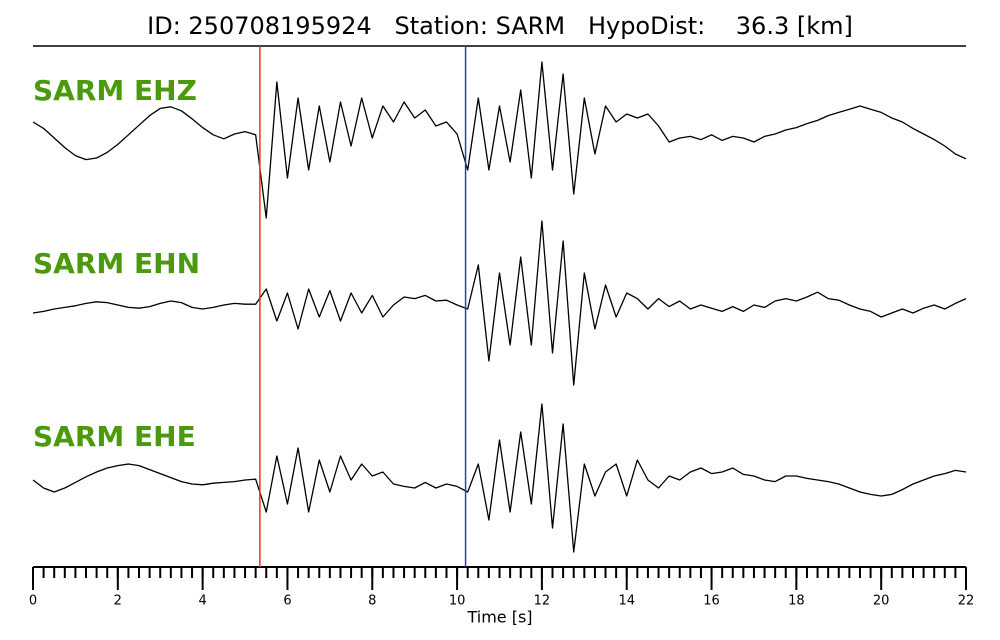 This screenshot has width=1000, height=640. I want to click on trace-label: SARM EHZ, so click(115, 90).